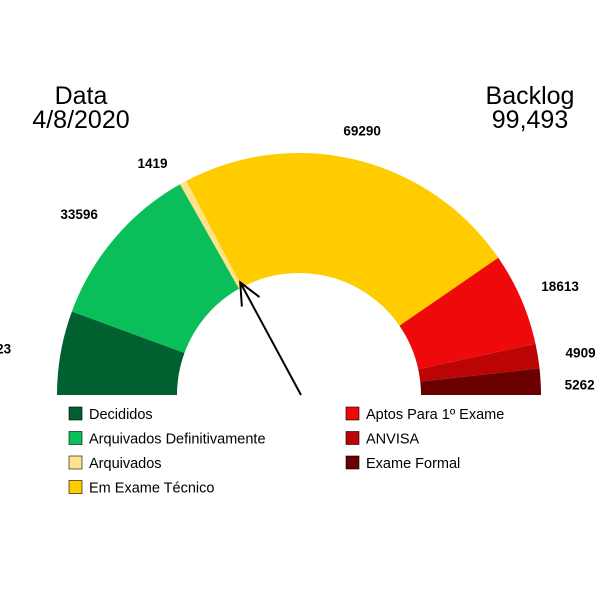 This screenshot has height=600, width=600. What do you see at coordinates (121, 415) in the screenshot?
I see `legend-label-decididos: Decididos` at bounding box center [121, 415].